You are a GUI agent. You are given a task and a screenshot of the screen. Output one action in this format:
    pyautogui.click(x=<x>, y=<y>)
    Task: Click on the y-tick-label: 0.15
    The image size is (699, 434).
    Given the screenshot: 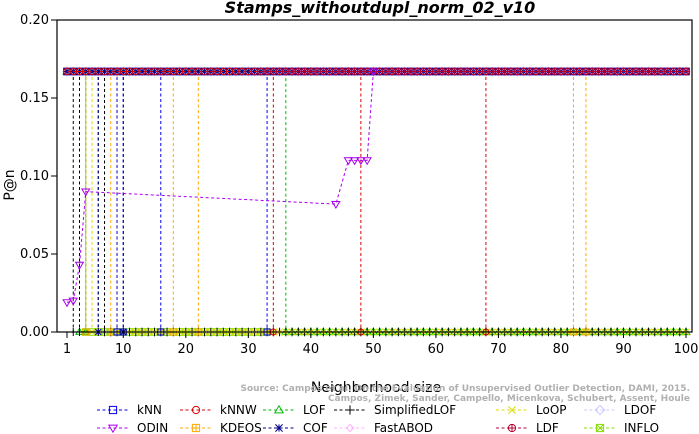 What is the action you would take?
    pyautogui.click(x=34, y=98)
    